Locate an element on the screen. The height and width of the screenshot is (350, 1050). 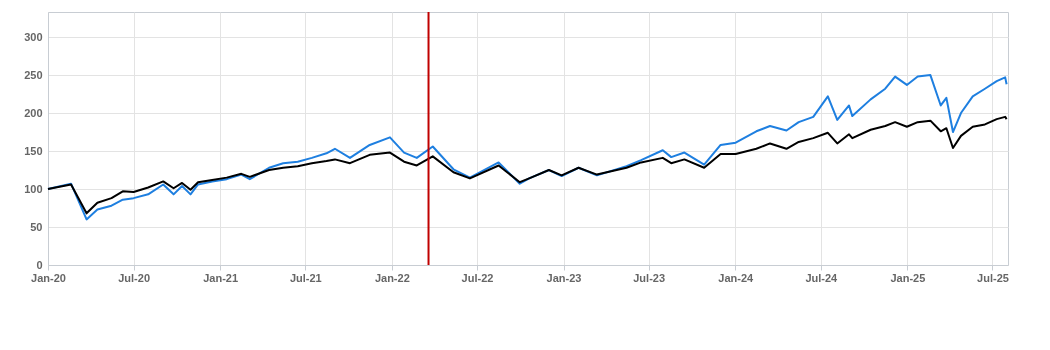
x-tick-label: Jul-25 is located at coordinates (993, 277).